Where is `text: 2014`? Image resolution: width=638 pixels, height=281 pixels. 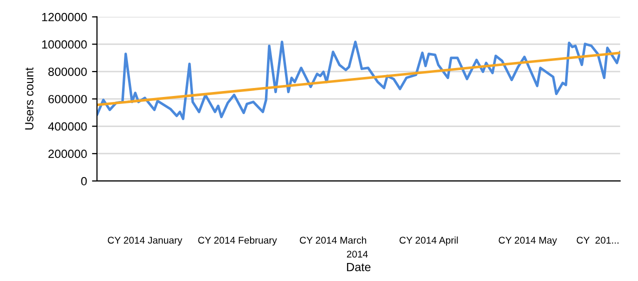 text: 2014 is located at coordinates (357, 254).